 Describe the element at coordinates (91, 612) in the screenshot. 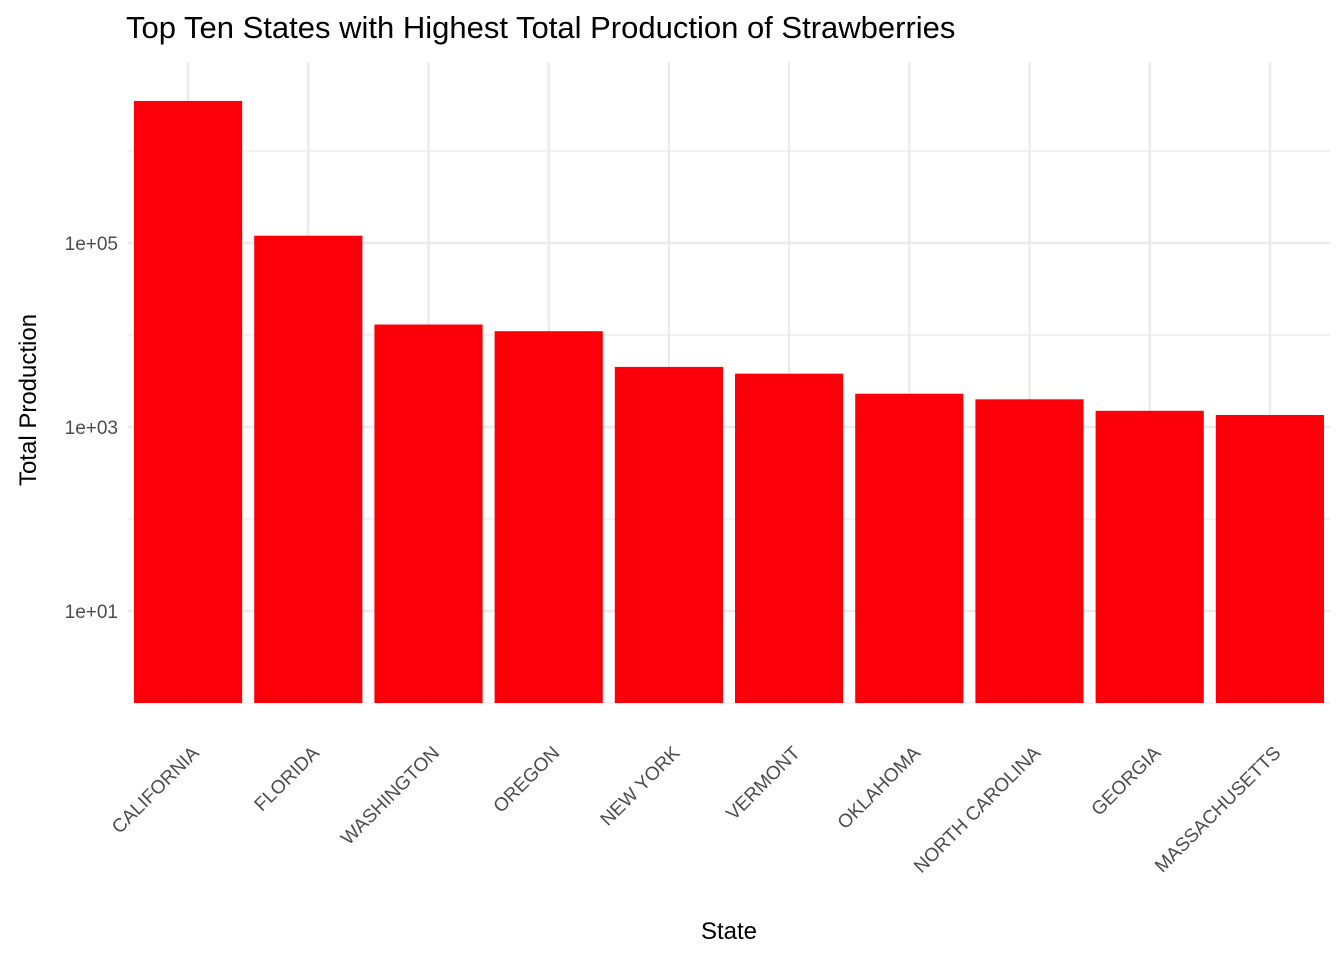

I see `y-tick-label: 1e+01` at that location.